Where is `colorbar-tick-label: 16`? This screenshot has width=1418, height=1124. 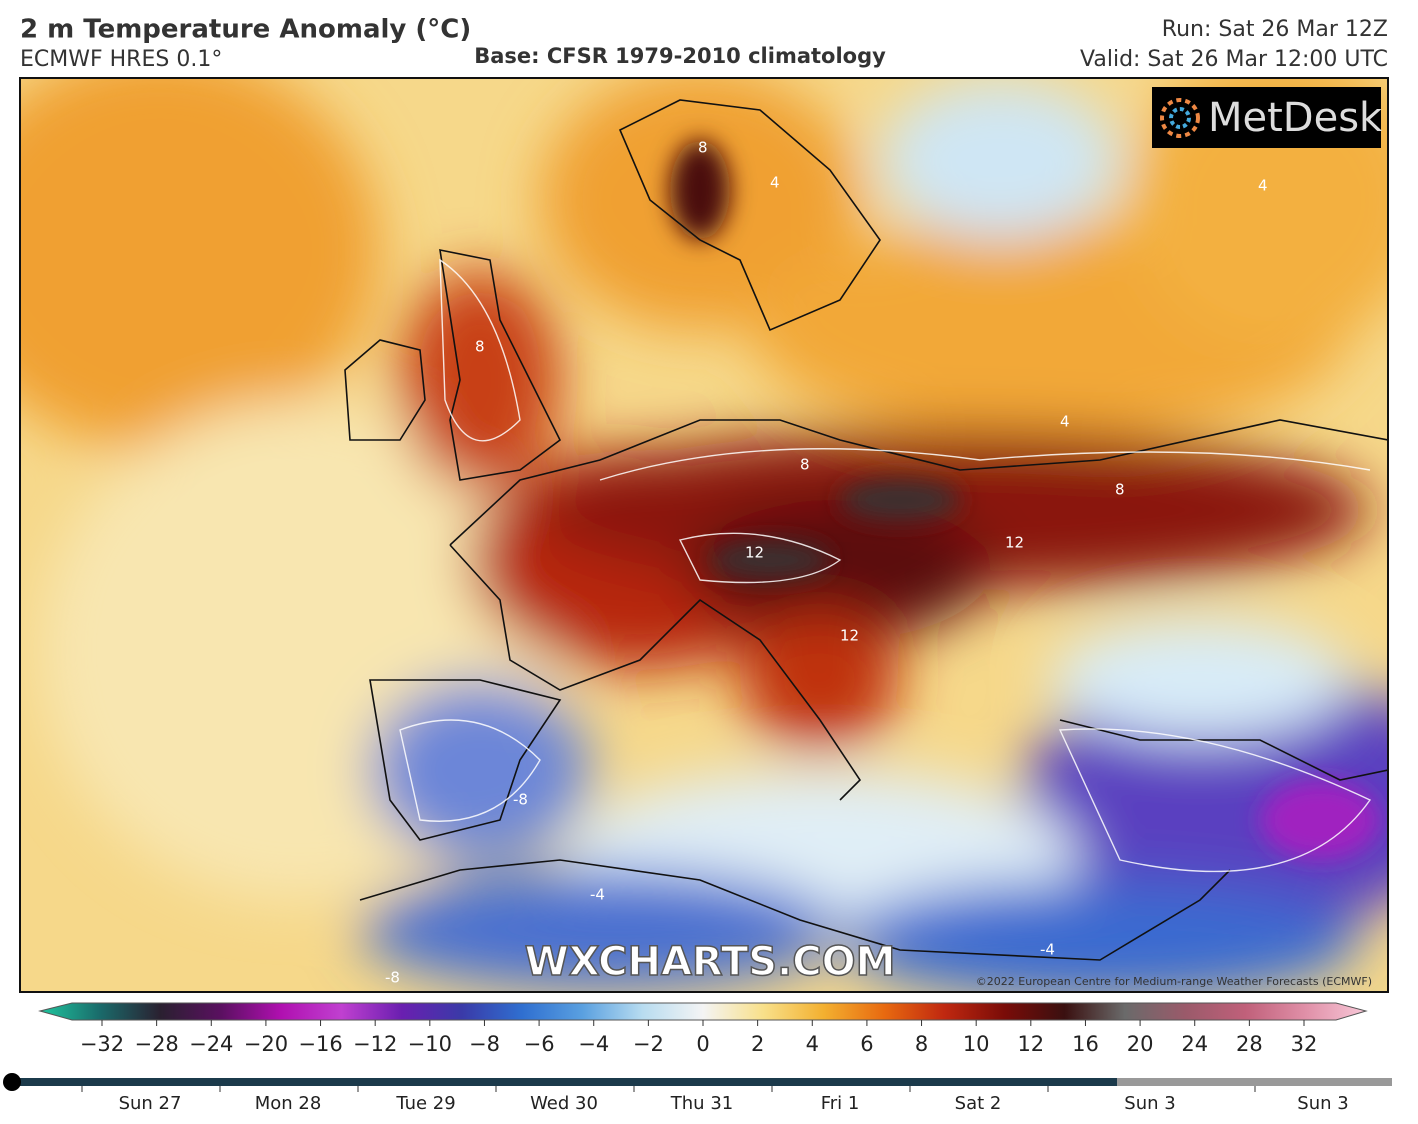
colorbar-tick-label: 16 is located at coordinates (1085, 1044).